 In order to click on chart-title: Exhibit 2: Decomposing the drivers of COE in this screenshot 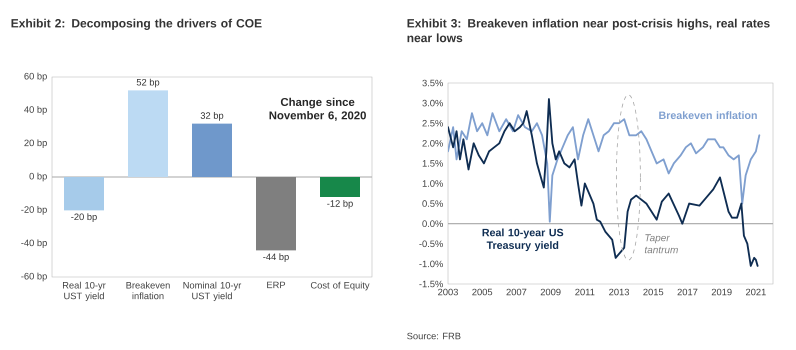, I will do `click(137, 24)`.